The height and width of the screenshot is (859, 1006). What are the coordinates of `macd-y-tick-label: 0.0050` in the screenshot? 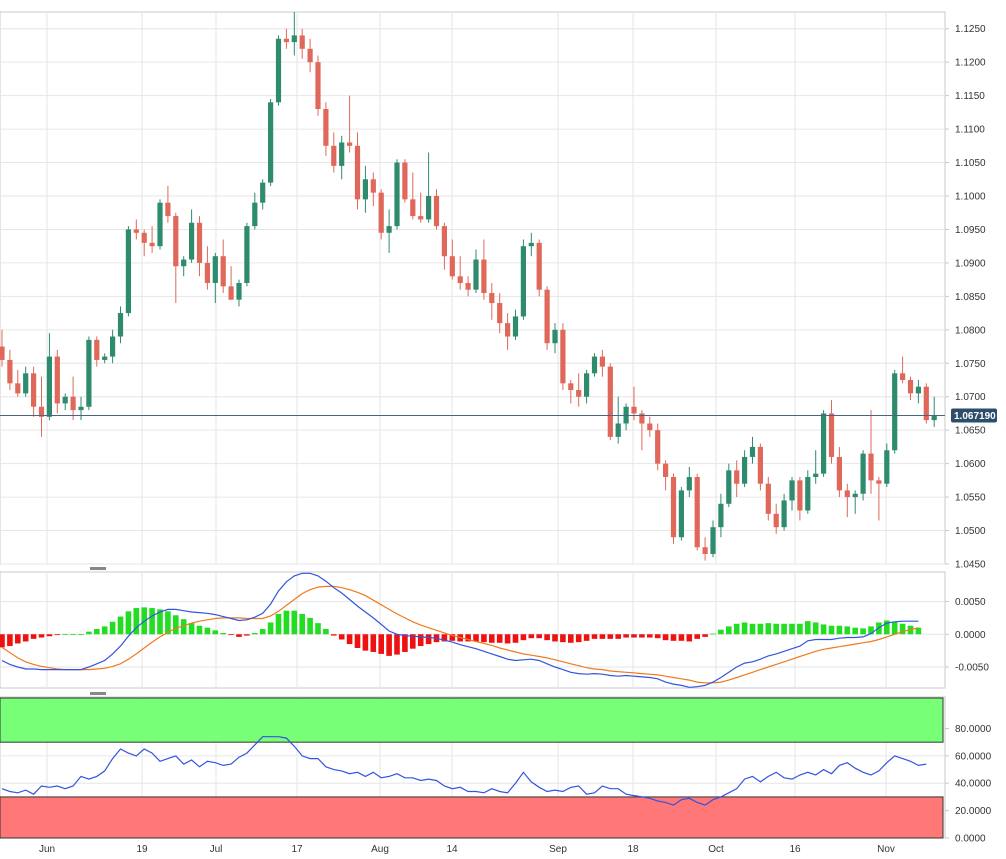 It's located at (970, 602).